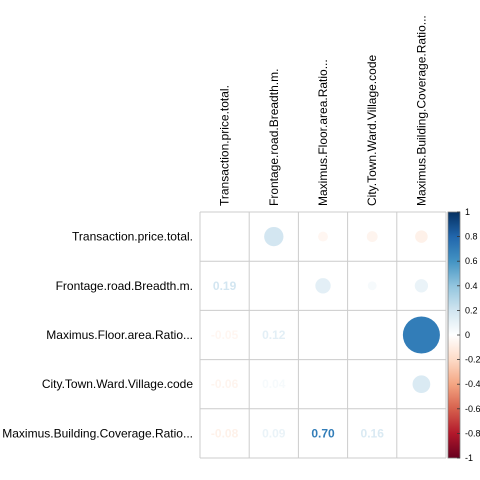 Image resolution: width=480 pixels, height=480 pixels. What do you see at coordinates (463, 335) in the screenshot?
I see `color-legend: 1 0.8 0.6 0.4 0.2 0 -0.2 -0.4 -0.6 -0.8 -1` at bounding box center [463, 335].